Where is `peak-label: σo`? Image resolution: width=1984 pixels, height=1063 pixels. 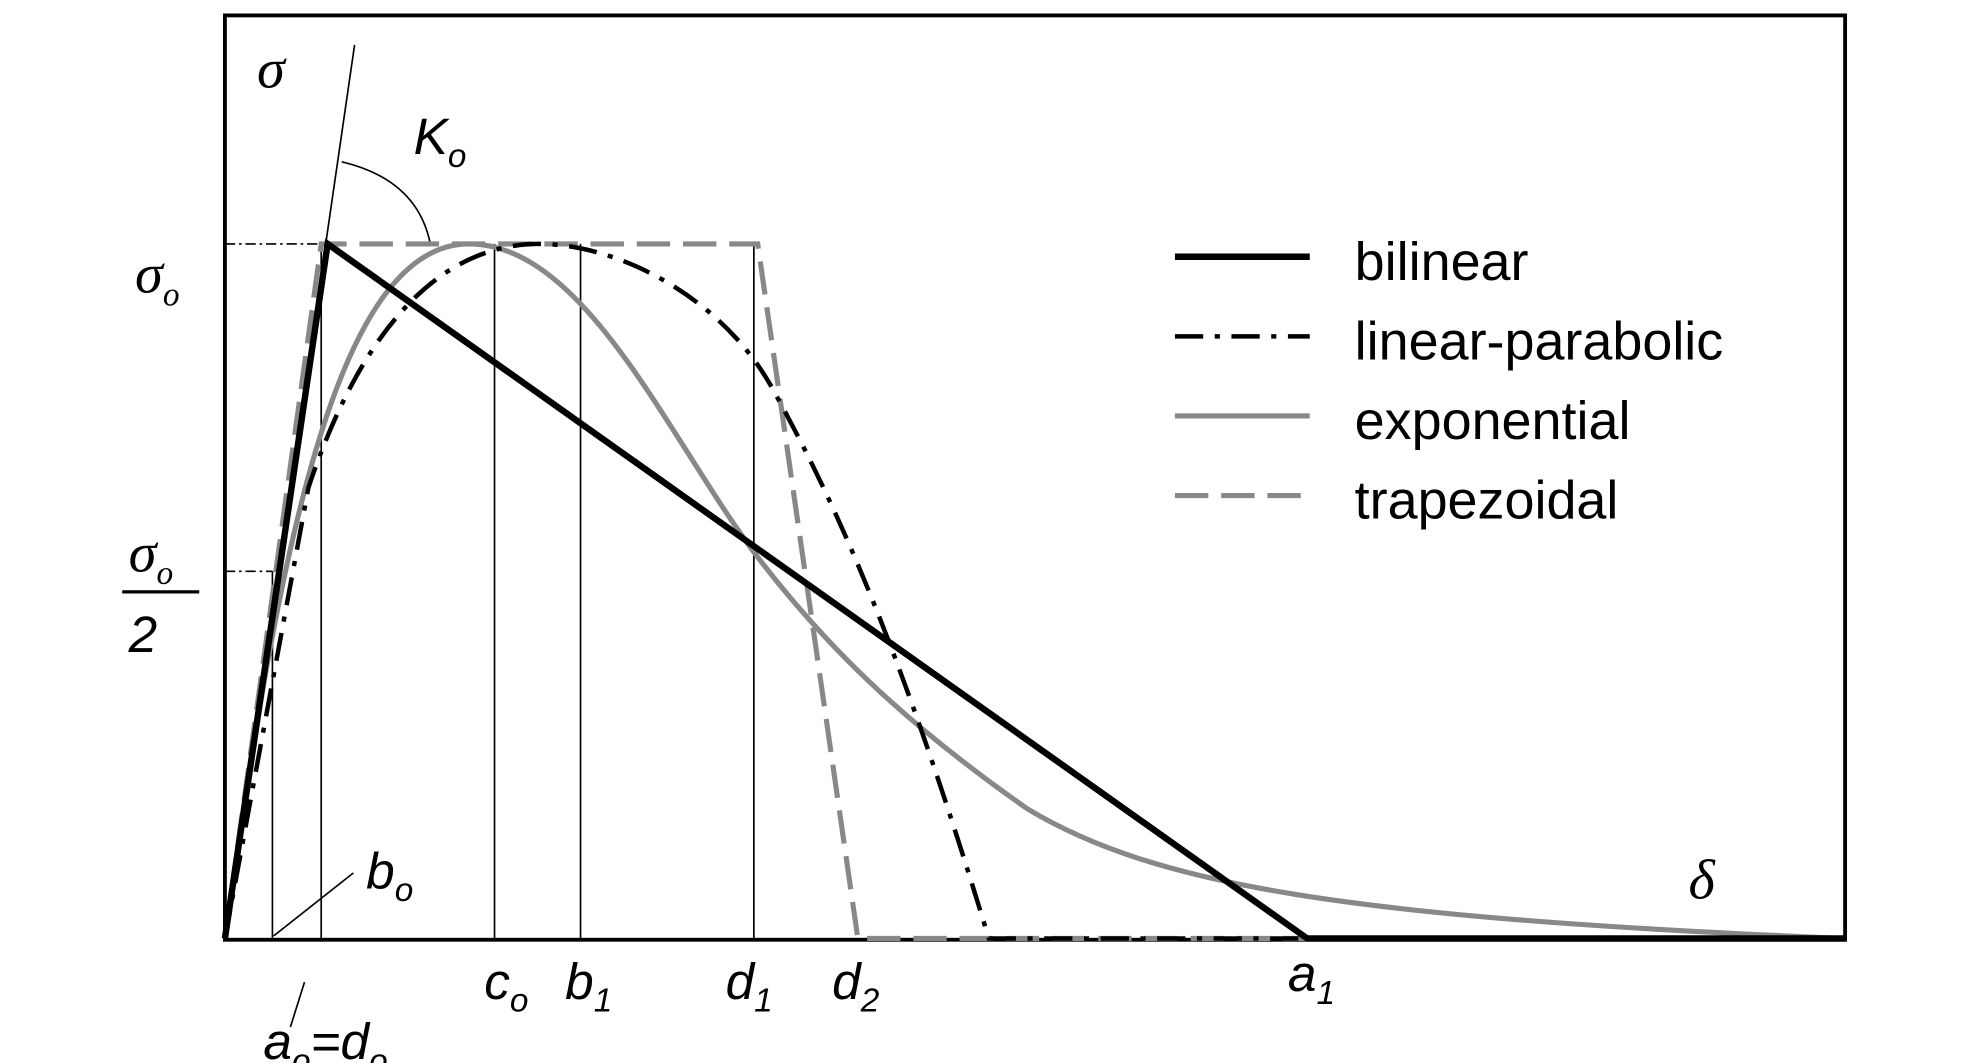 peak-label: σo is located at coordinates (157, 279).